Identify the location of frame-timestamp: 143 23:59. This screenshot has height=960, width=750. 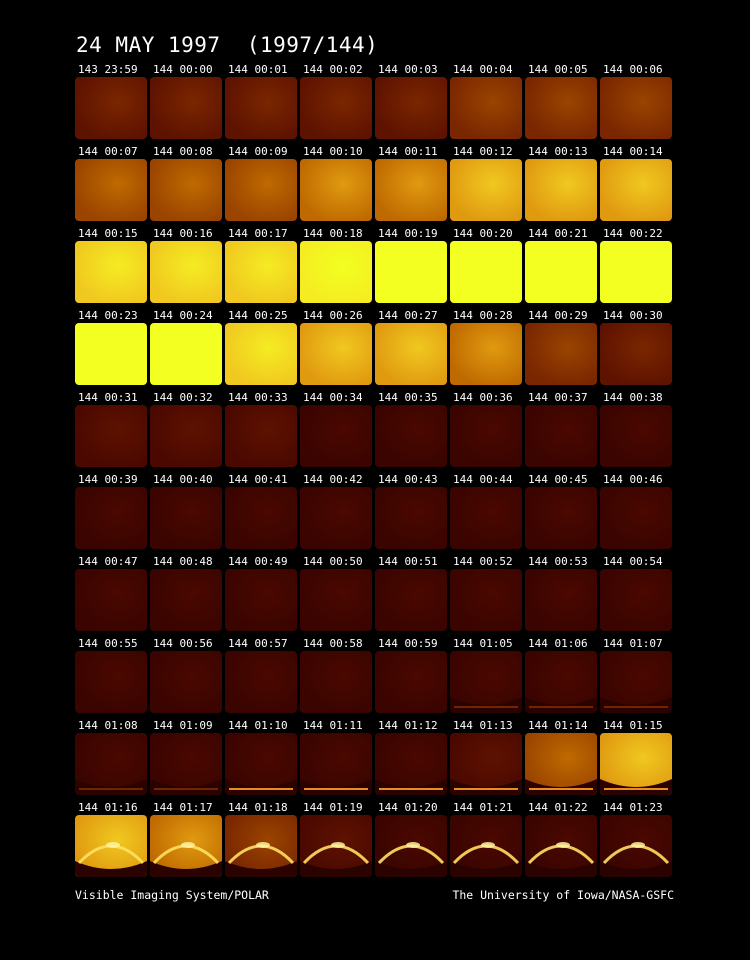
(108, 69).